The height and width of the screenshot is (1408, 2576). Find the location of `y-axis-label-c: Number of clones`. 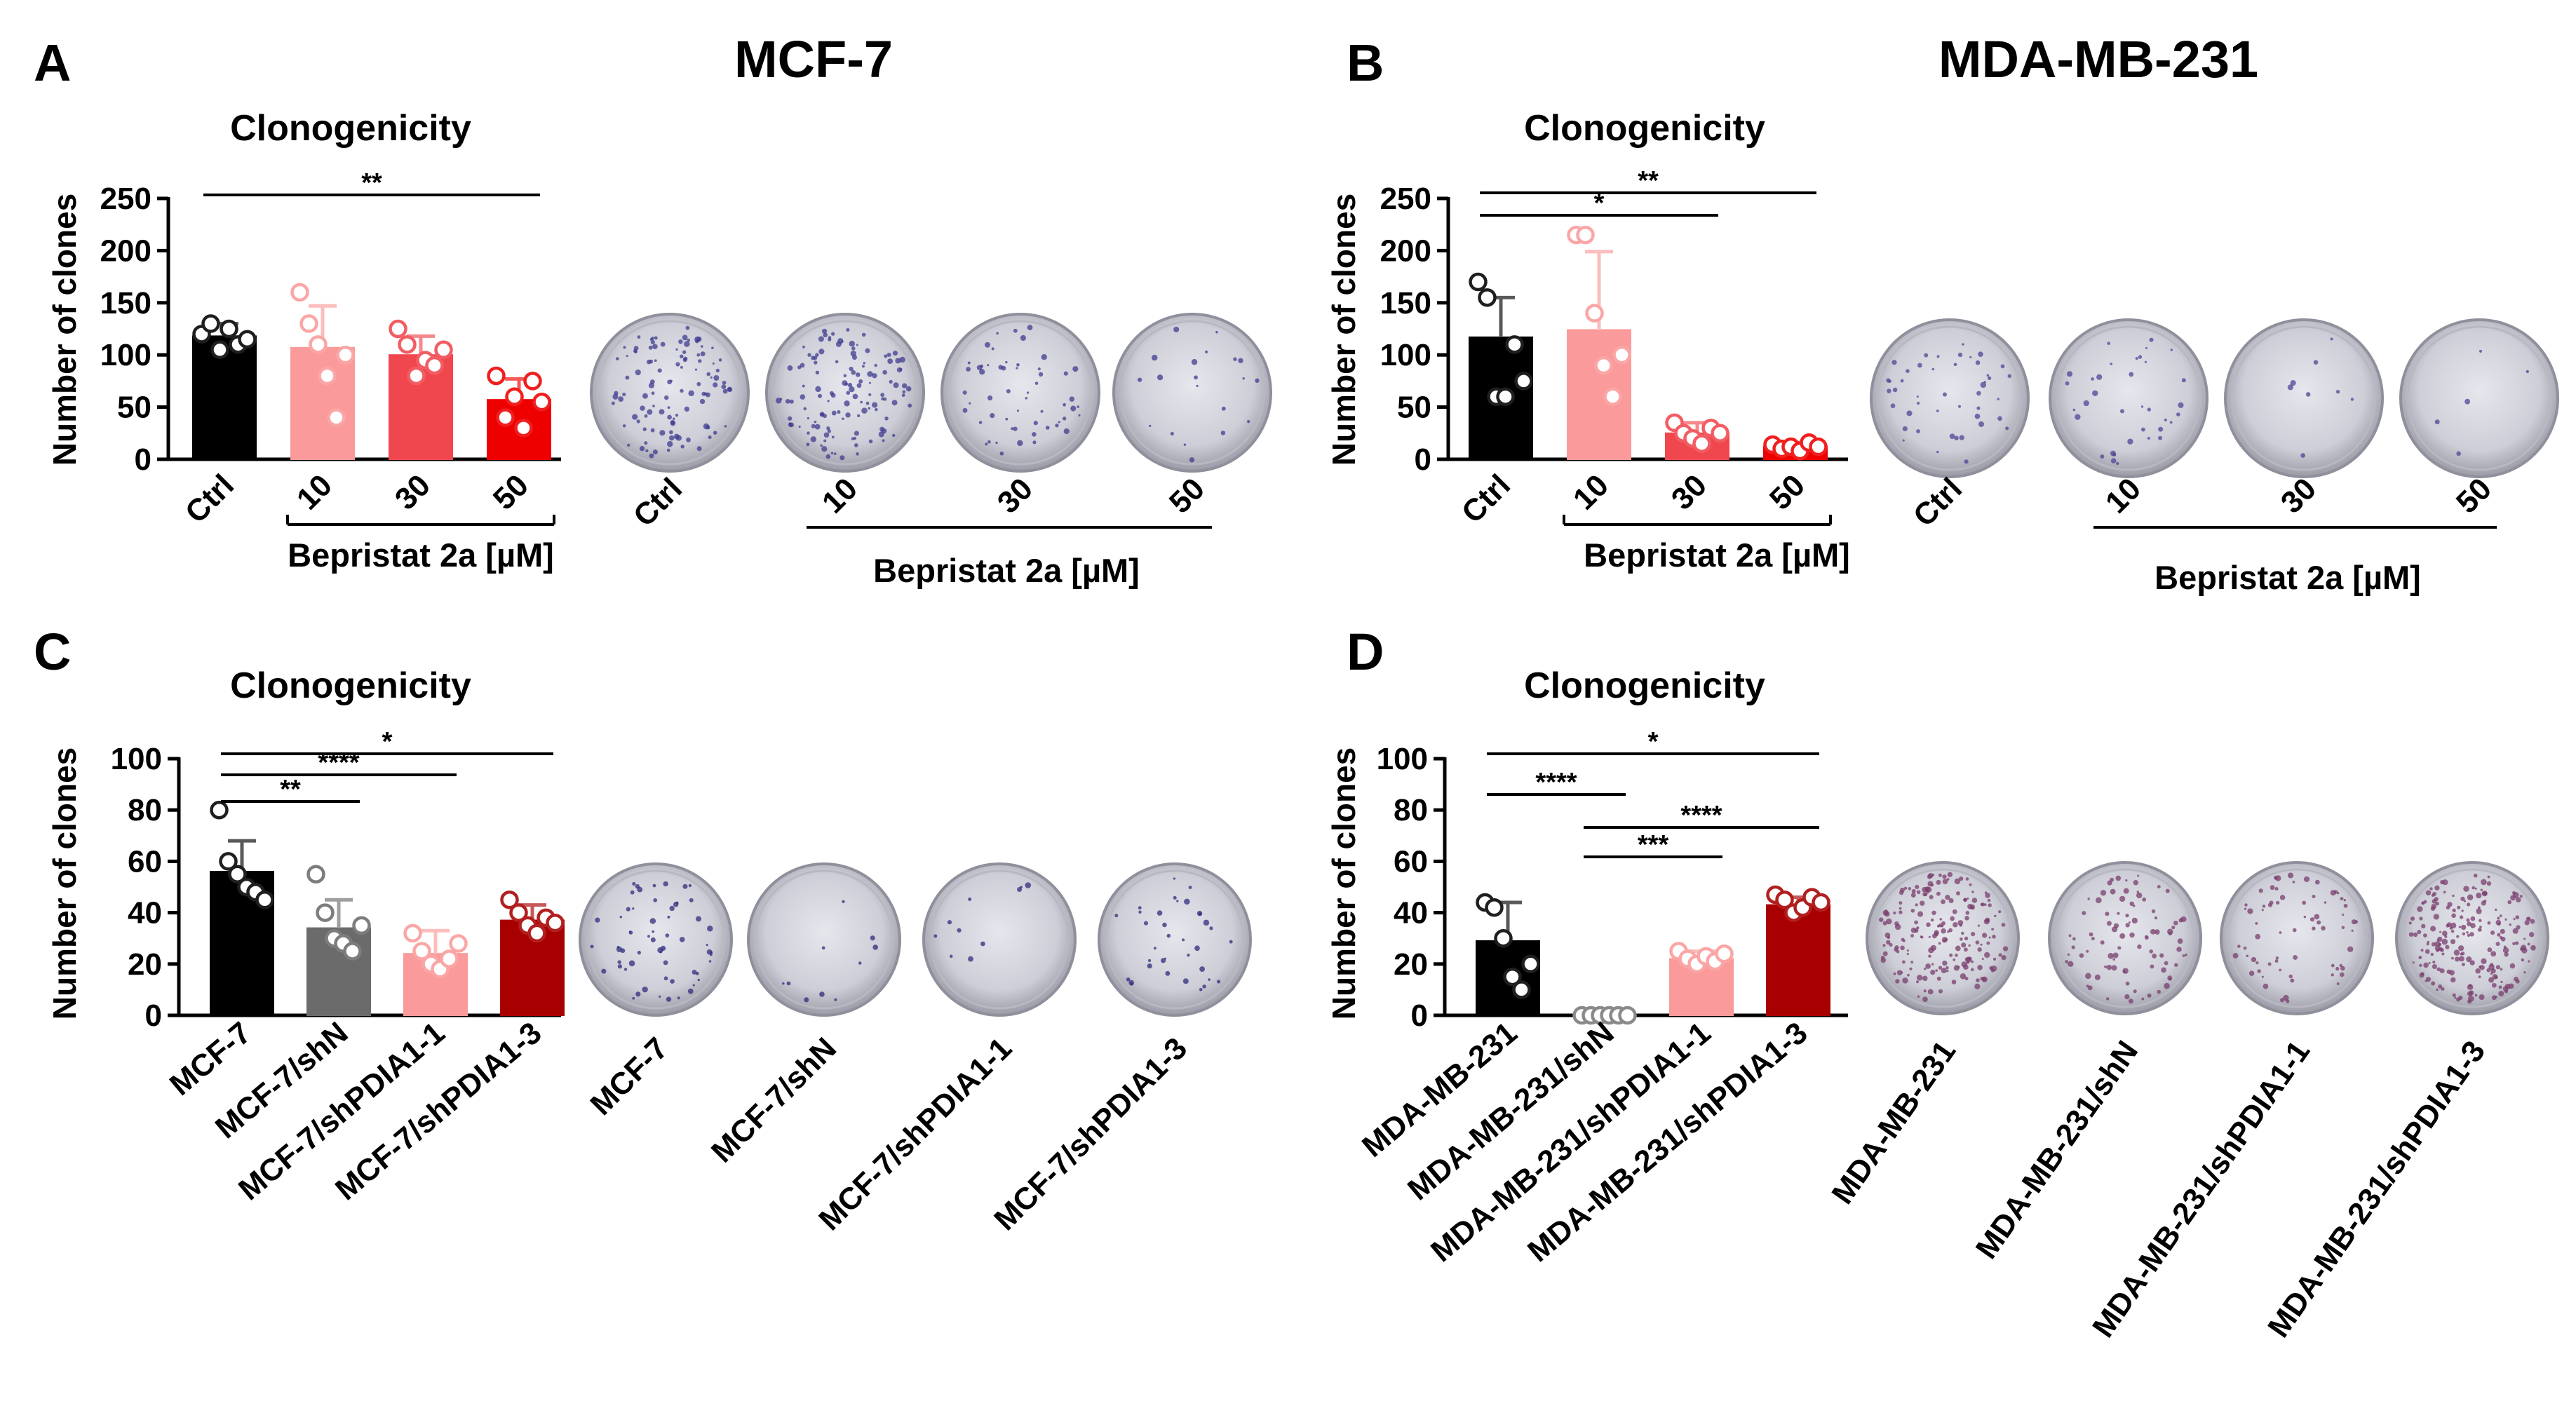

y-axis-label-c: Number of clones is located at coordinates (64, 883).